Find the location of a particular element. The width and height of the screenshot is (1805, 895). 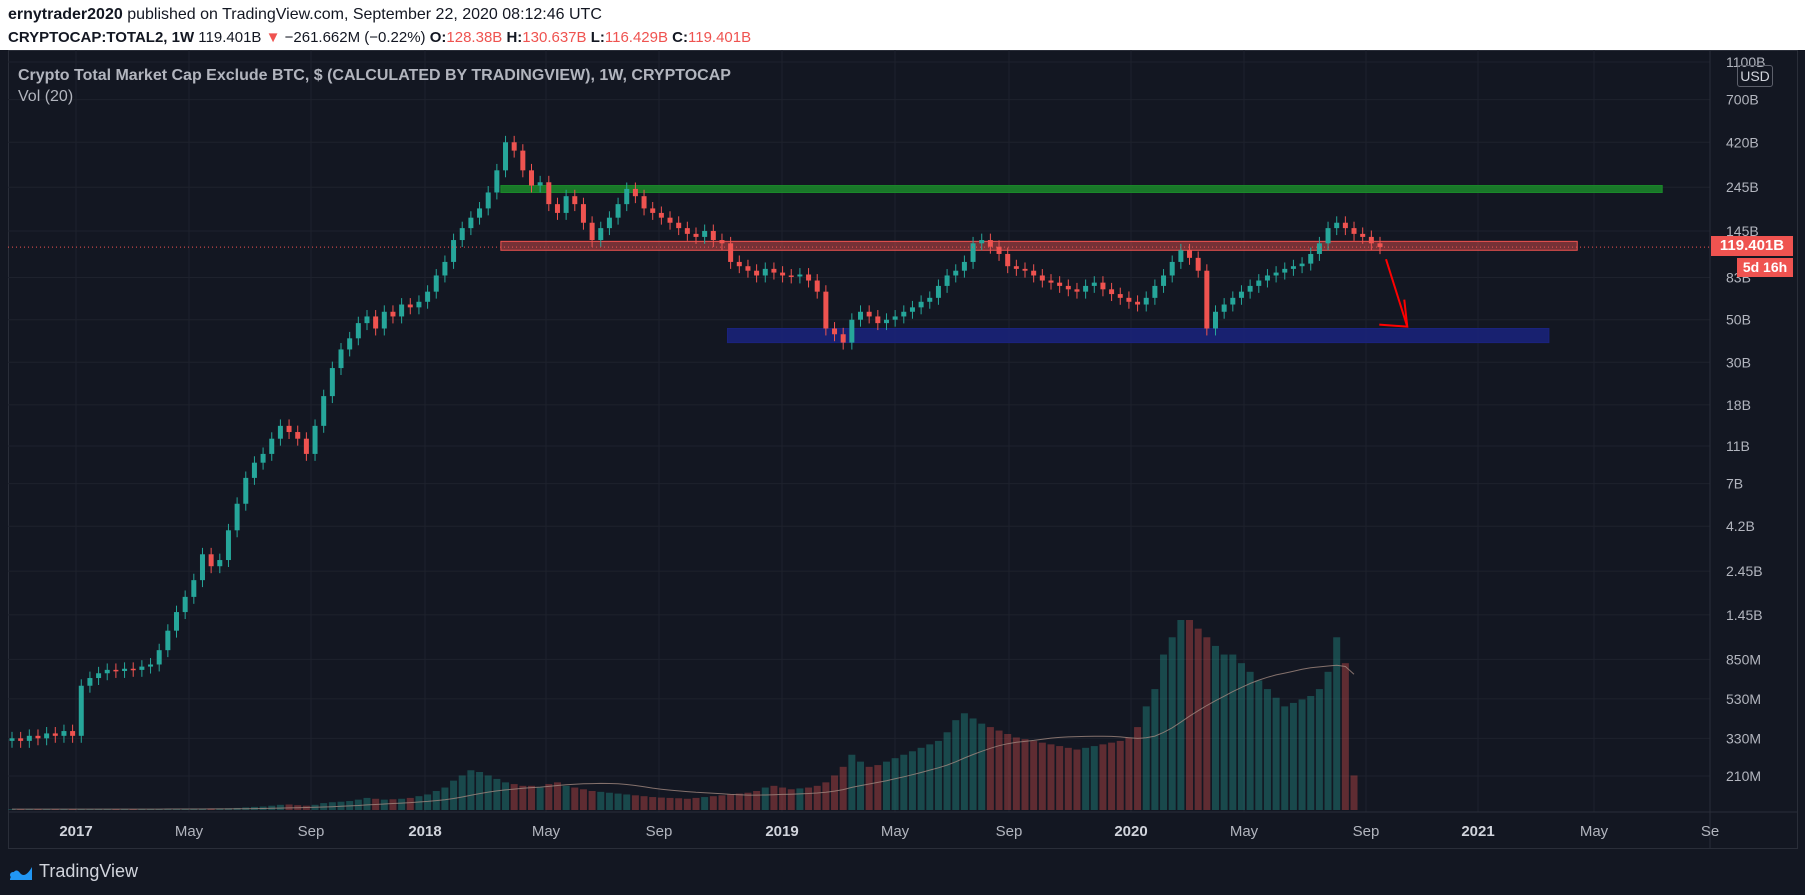

volume-indicator-label: Vol (20) is located at coordinates (46, 96).